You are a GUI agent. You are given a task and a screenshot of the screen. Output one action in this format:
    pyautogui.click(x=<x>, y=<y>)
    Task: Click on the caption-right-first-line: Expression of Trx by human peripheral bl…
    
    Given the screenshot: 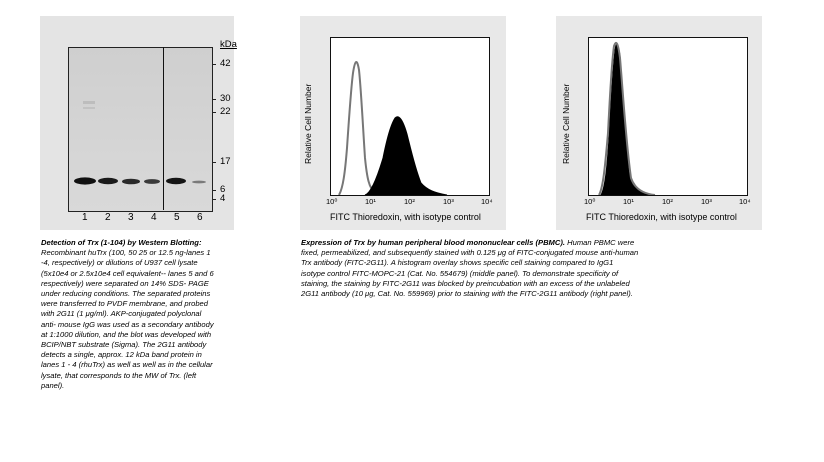 What is the action you would take?
    pyautogui.click(x=468, y=242)
    